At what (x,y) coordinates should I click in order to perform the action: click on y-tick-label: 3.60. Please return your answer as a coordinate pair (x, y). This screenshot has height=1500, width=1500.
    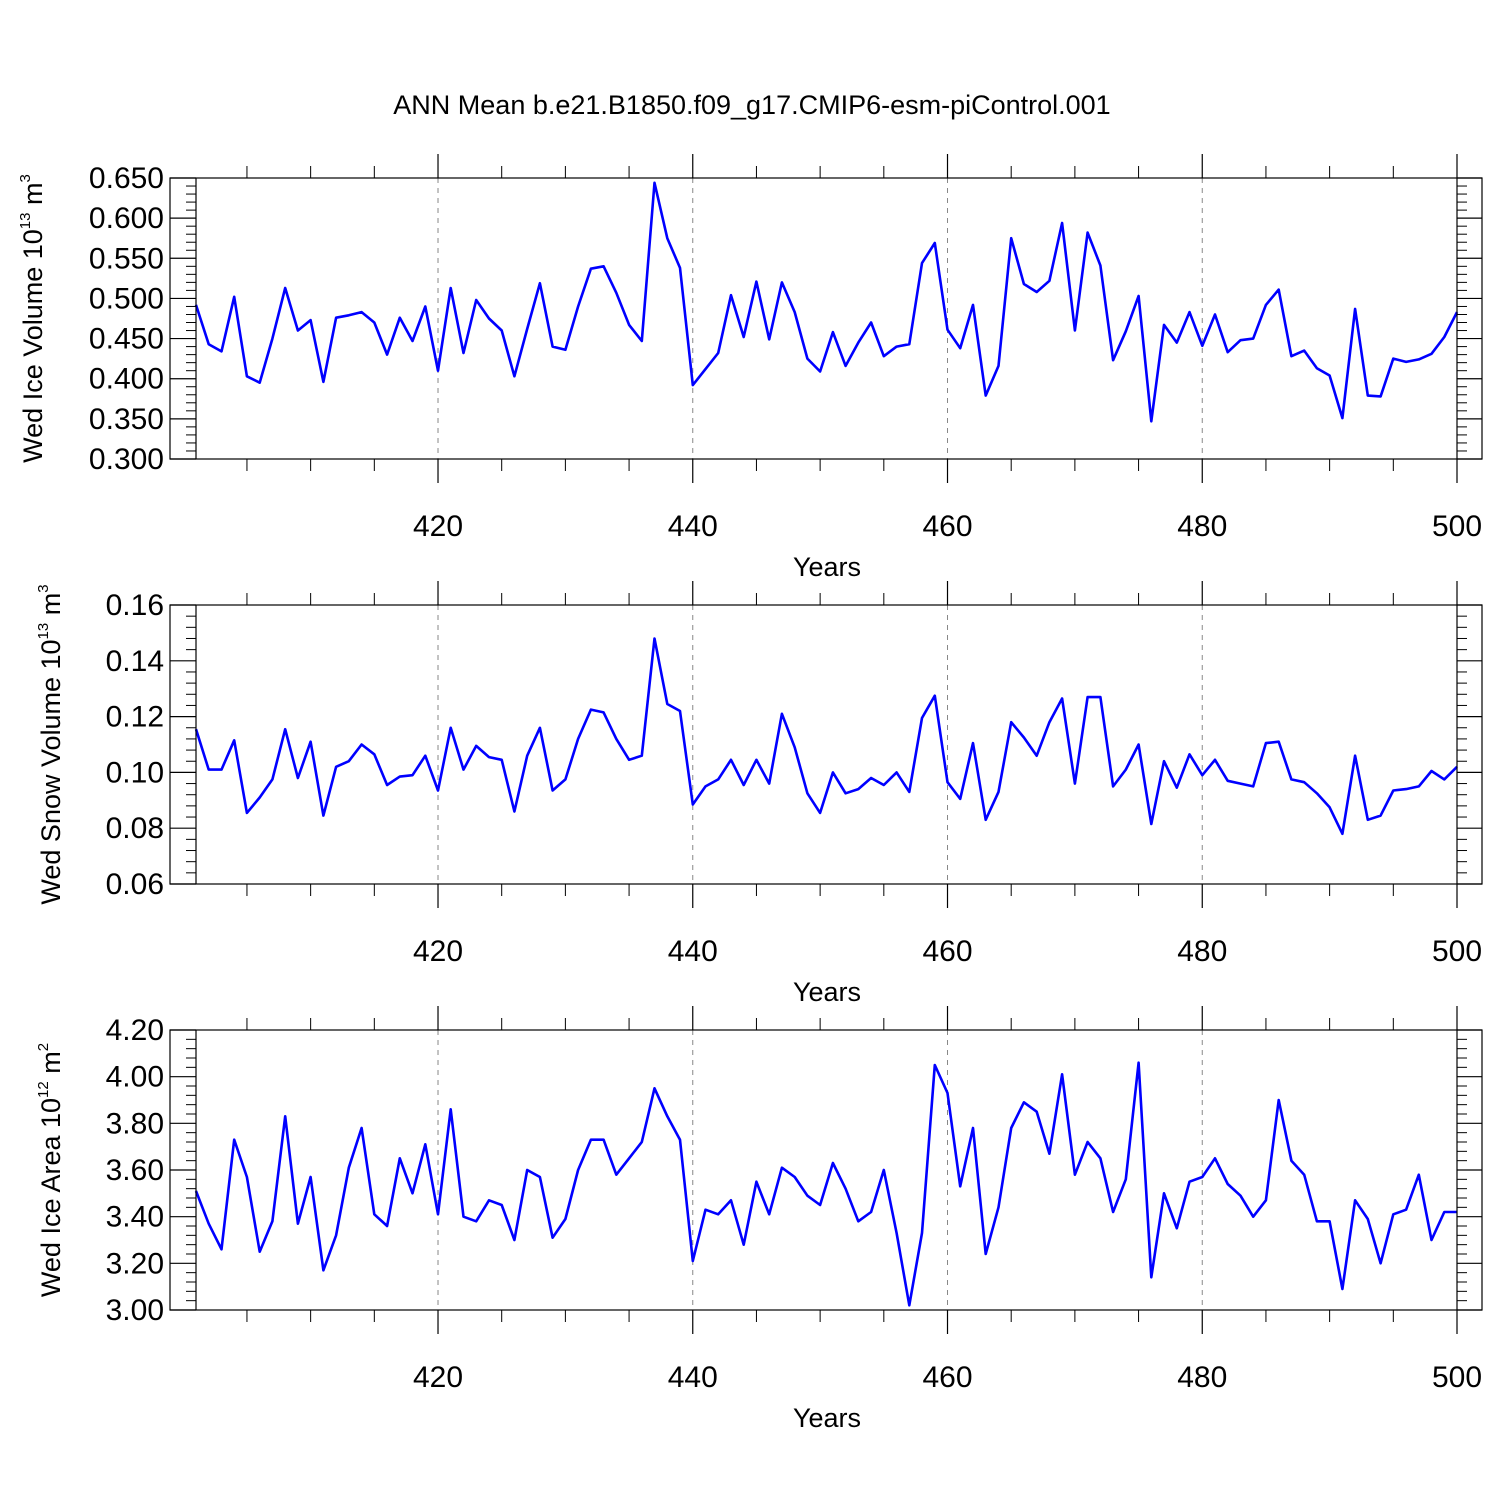
    Looking at the image, I should click on (135, 1170).